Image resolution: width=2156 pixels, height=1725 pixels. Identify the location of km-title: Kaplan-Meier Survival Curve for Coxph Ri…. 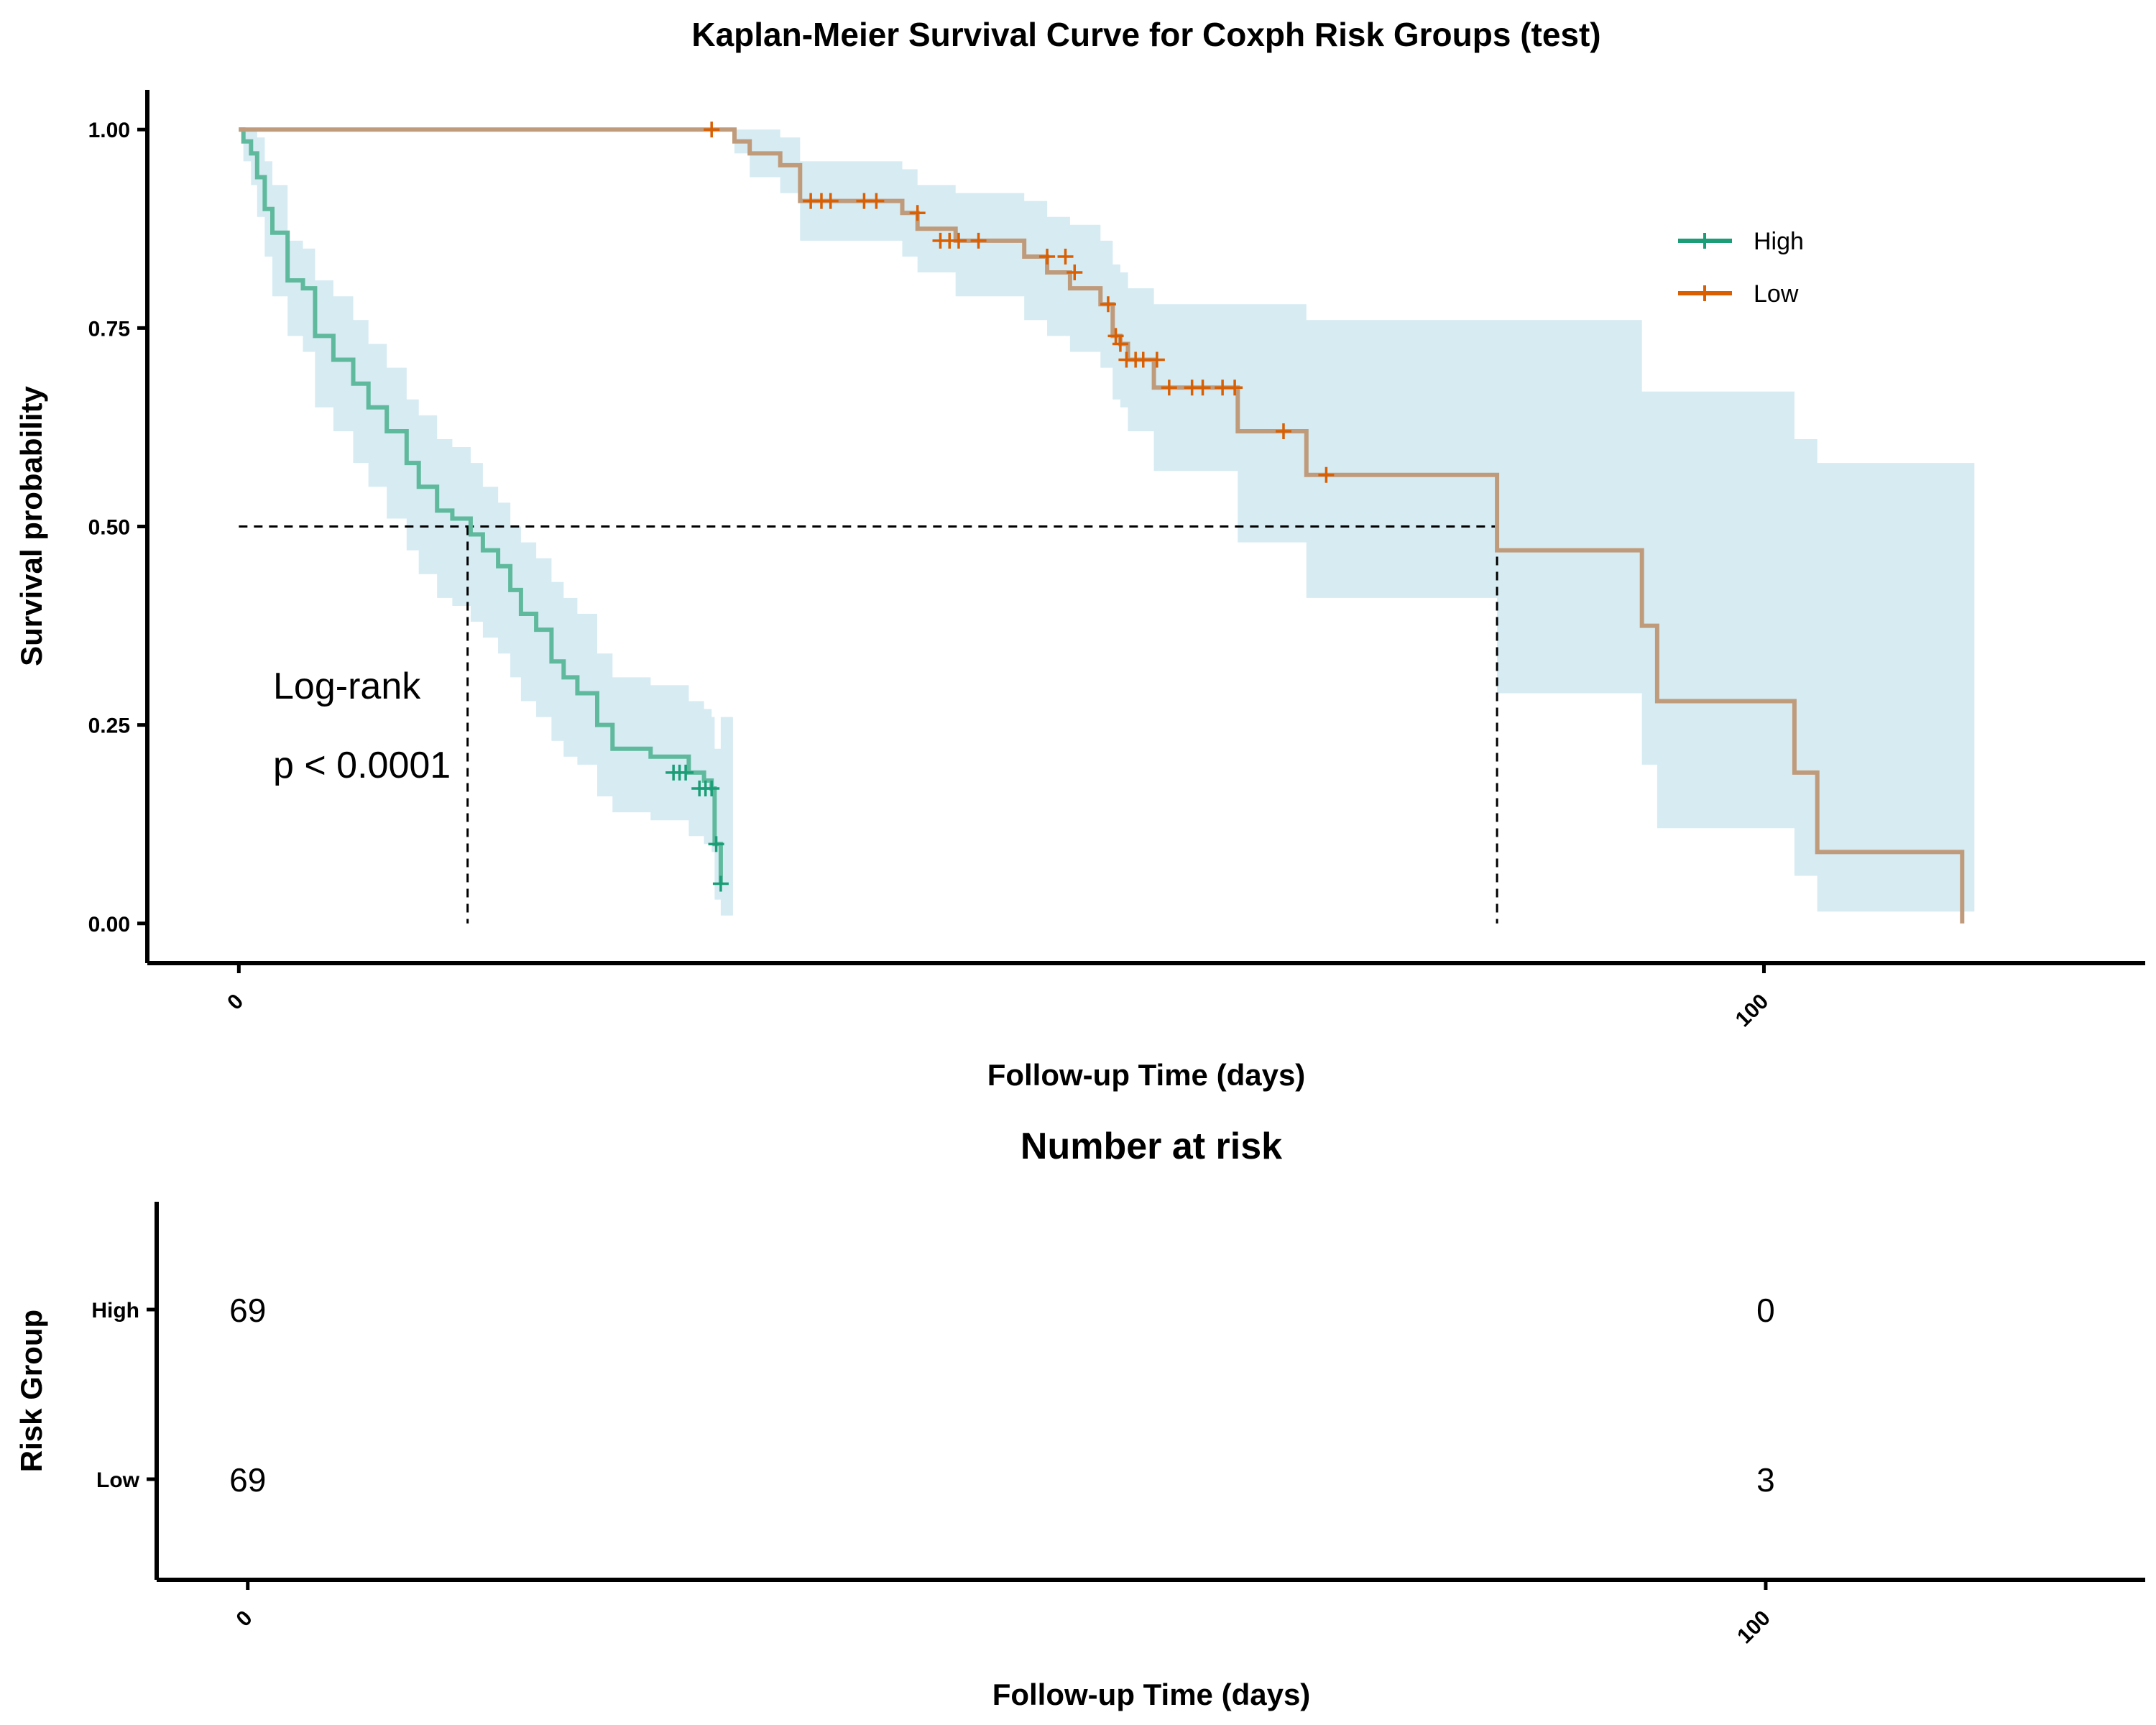
(1146, 34).